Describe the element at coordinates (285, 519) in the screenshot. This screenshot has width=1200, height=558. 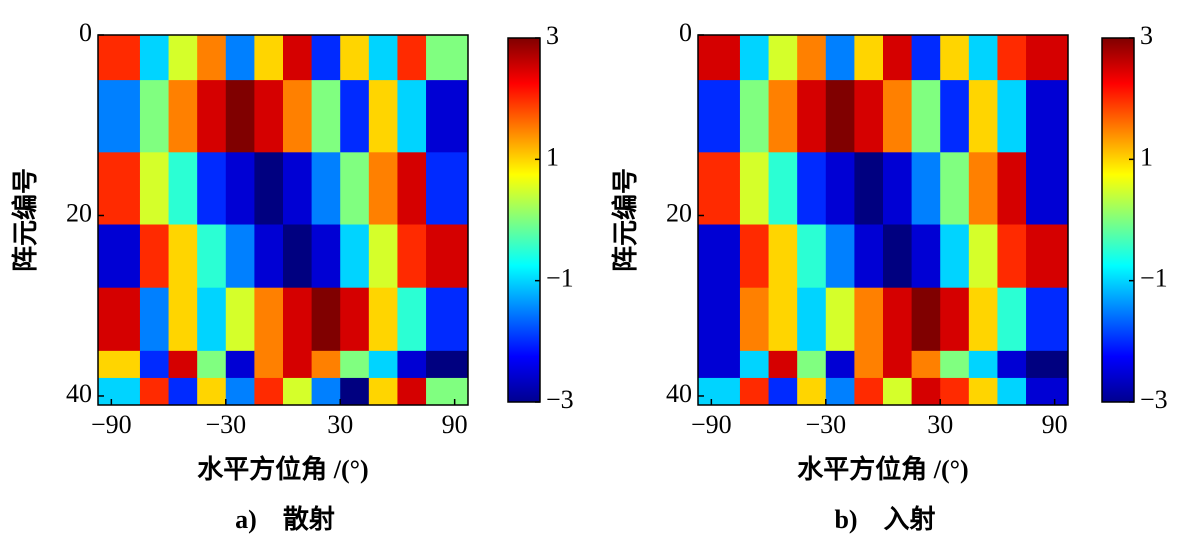
I see `caption: a) 散射` at that location.